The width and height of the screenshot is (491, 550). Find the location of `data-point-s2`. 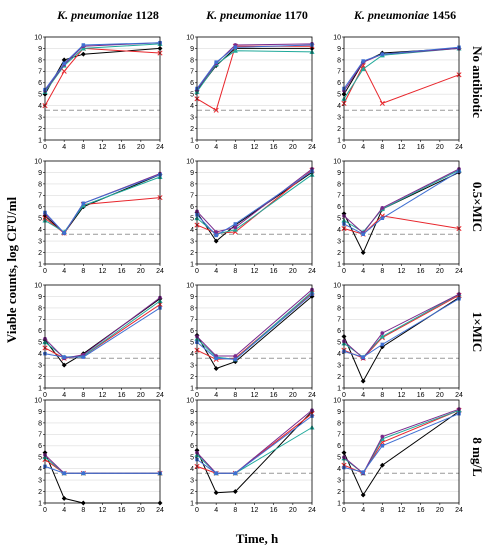

data-point-s2 is located at coordinates (382, 103).